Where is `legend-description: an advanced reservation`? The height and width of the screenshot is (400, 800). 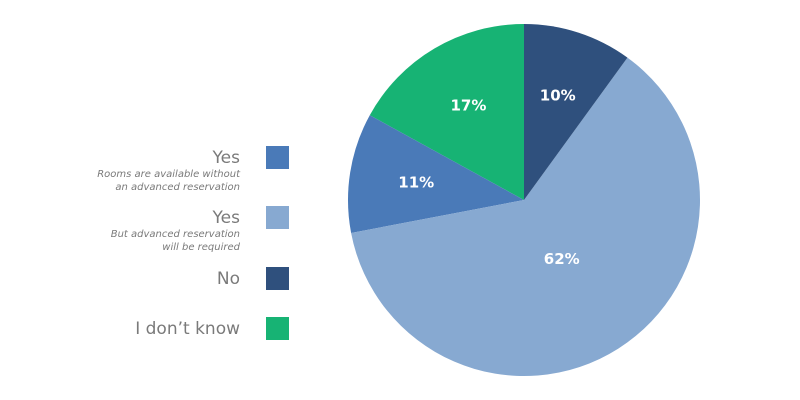 legend-description: an advanced reservation is located at coordinates (177, 187).